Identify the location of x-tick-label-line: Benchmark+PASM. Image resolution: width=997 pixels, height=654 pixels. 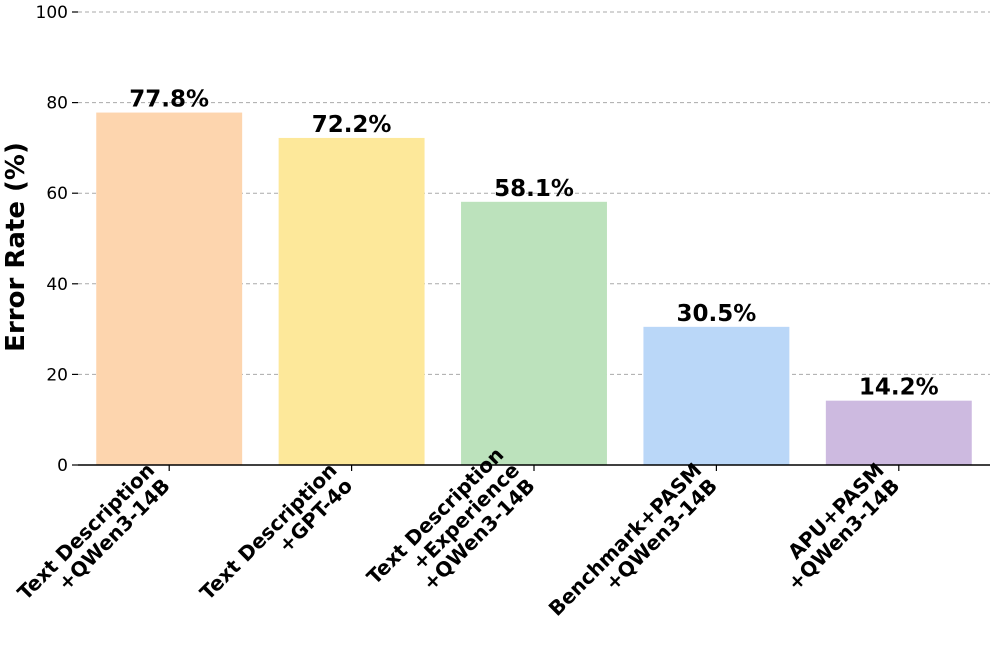
(625, 539).